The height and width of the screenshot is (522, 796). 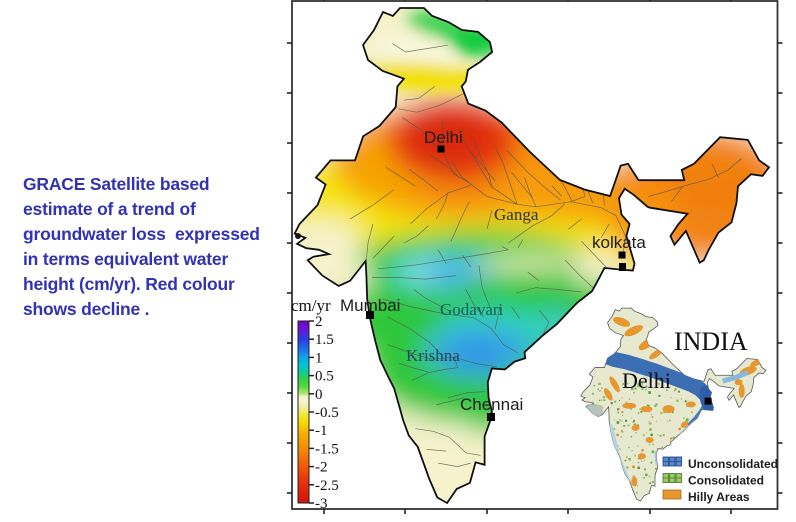 I want to click on svg-text: Unconsolidated, so click(x=733, y=464).